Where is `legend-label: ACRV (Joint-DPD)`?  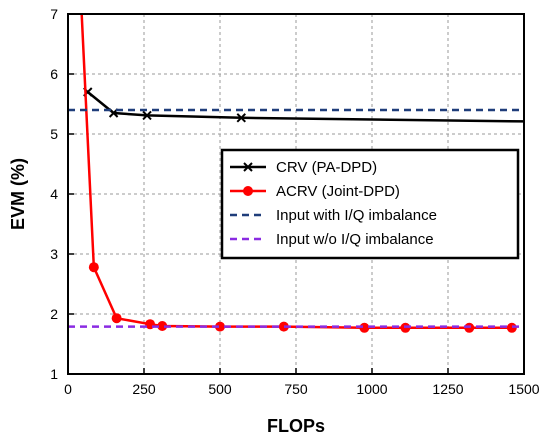 legend-label: ACRV (Joint-DPD) is located at coordinates (338, 191).